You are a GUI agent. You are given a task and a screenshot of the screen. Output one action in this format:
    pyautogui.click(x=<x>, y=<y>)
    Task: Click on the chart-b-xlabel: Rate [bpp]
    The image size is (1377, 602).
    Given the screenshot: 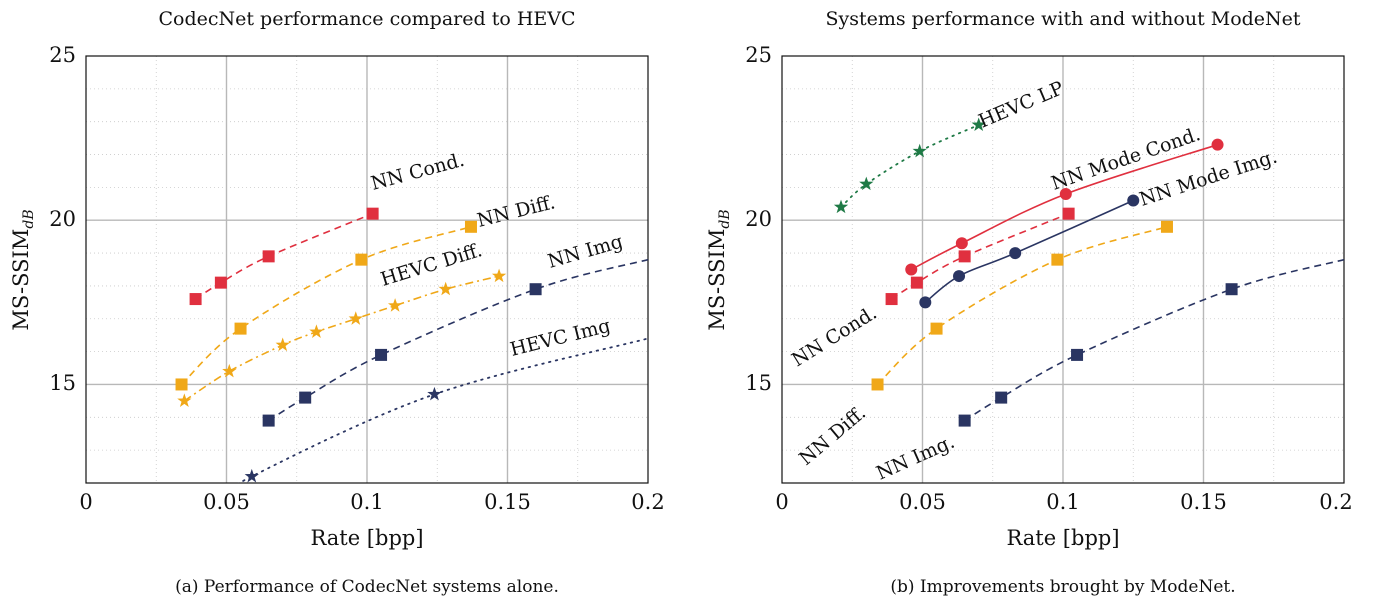 What is the action you would take?
    pyautogui.click(x=1062, y=538)
    